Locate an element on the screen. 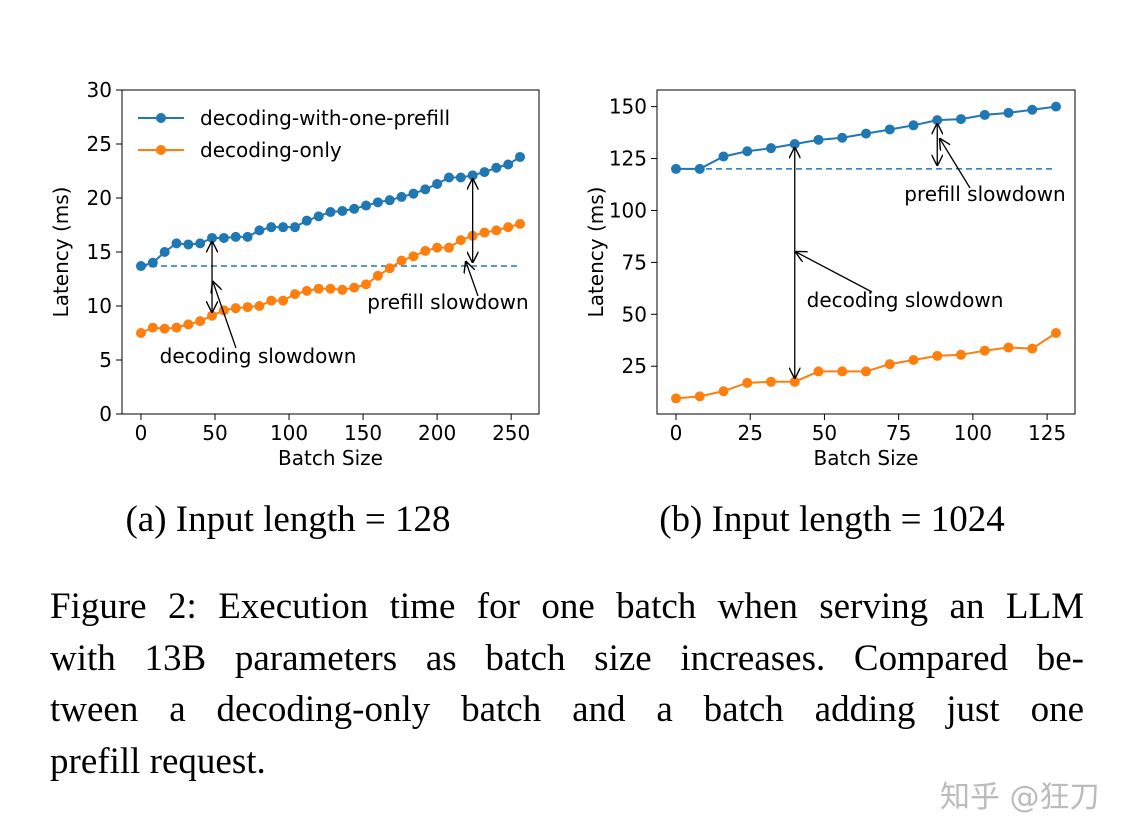 This screenshot has height=838, width=1148. legend-label: decoding-only is located at coordinates (271, 150).